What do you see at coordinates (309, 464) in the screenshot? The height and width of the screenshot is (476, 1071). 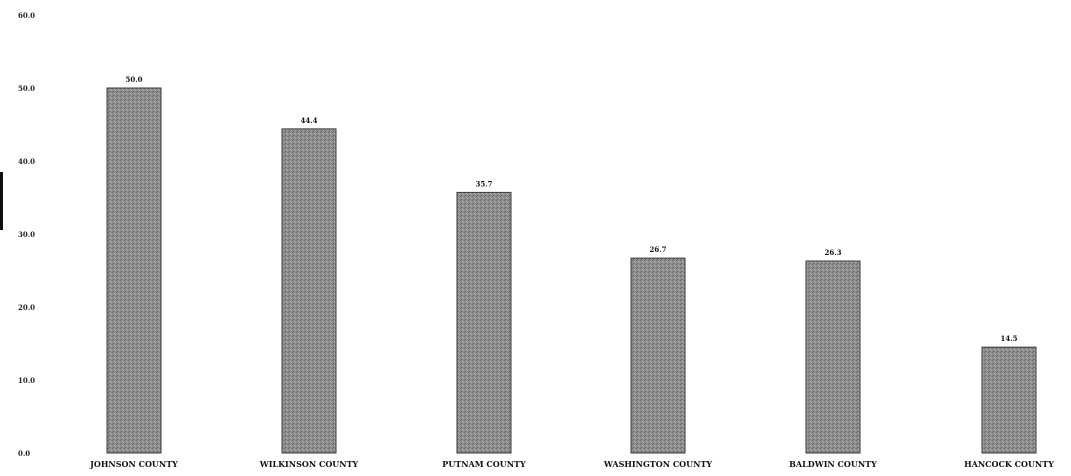 I see `category-label: WILKINSON COUNTY` at bounding box center [309, 464].